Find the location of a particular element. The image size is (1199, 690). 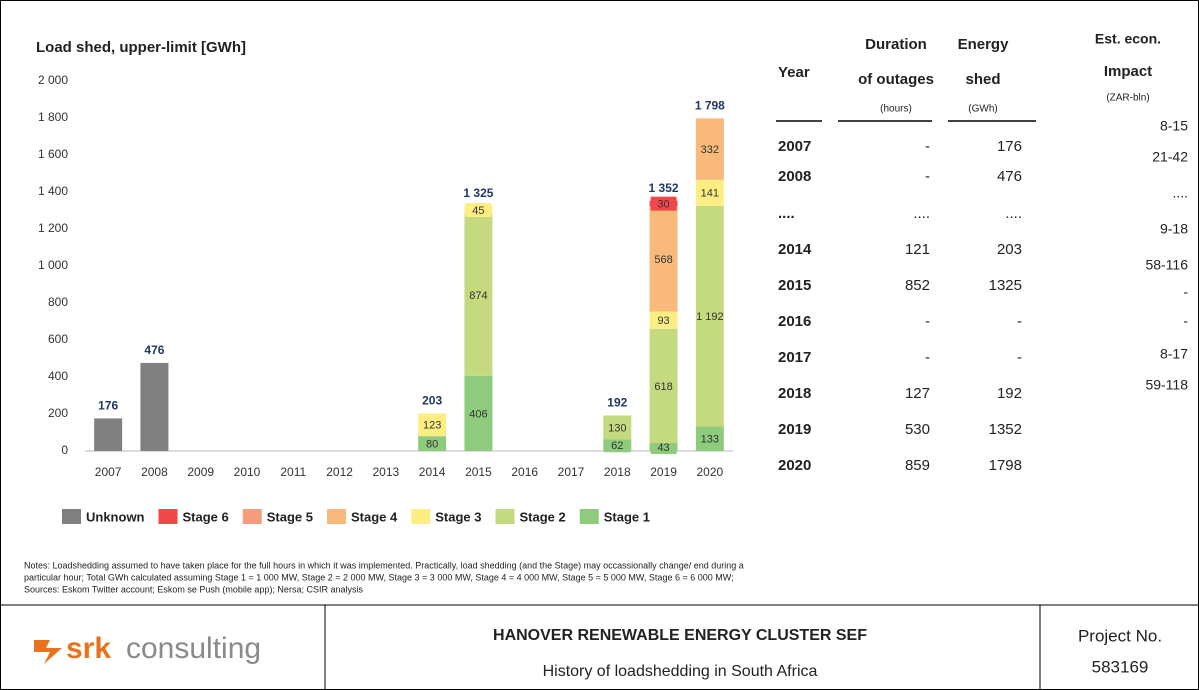

table-subheader: (hours) is located at coordinates (896, 109).